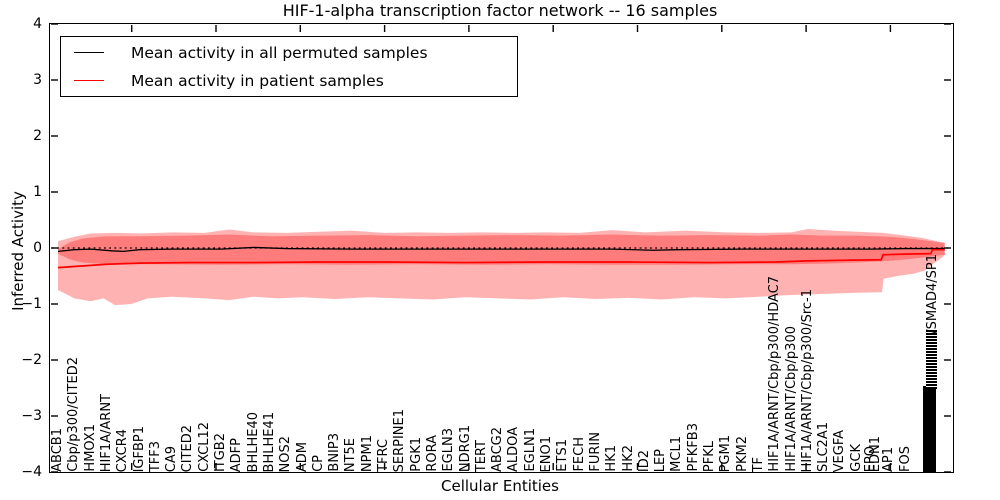 This screenshot has height=500, width=1000. Describe the element at coordinates (661, 460) in the screenshot. I see `x-tick-label: LEP` at that location.